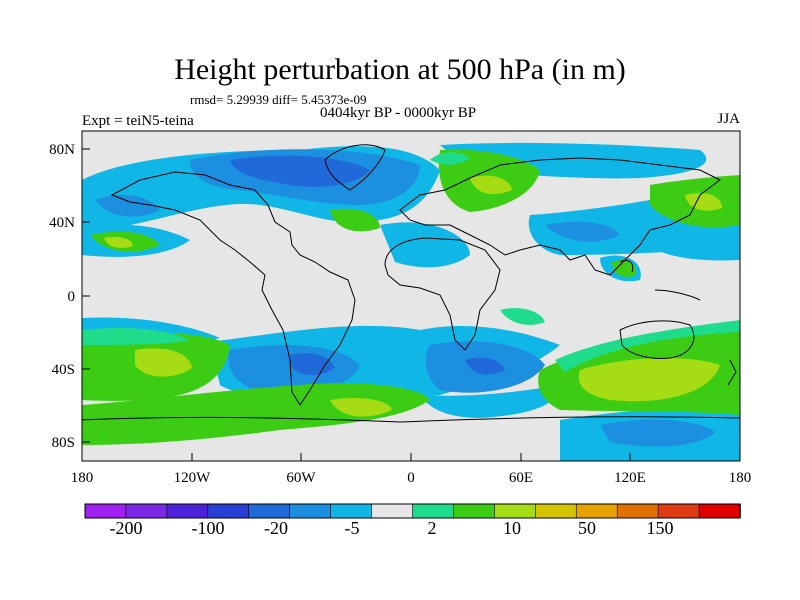 The height and width of the screenshot is (600, 800). I want to click on colorbar-label: -200, so click(126, 528).